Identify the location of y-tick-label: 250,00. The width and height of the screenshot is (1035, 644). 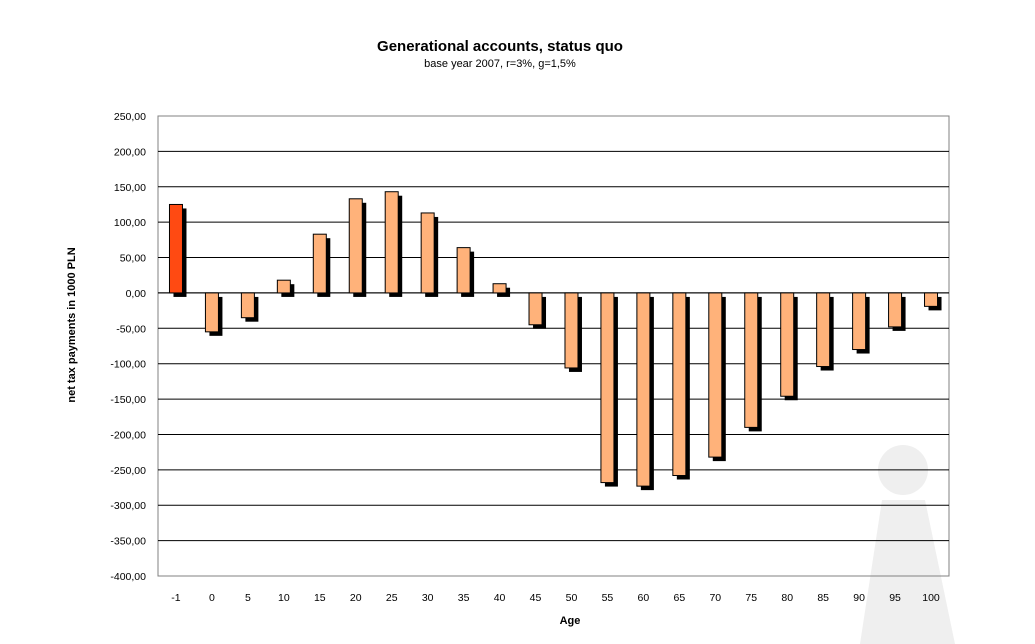
(130, 117).